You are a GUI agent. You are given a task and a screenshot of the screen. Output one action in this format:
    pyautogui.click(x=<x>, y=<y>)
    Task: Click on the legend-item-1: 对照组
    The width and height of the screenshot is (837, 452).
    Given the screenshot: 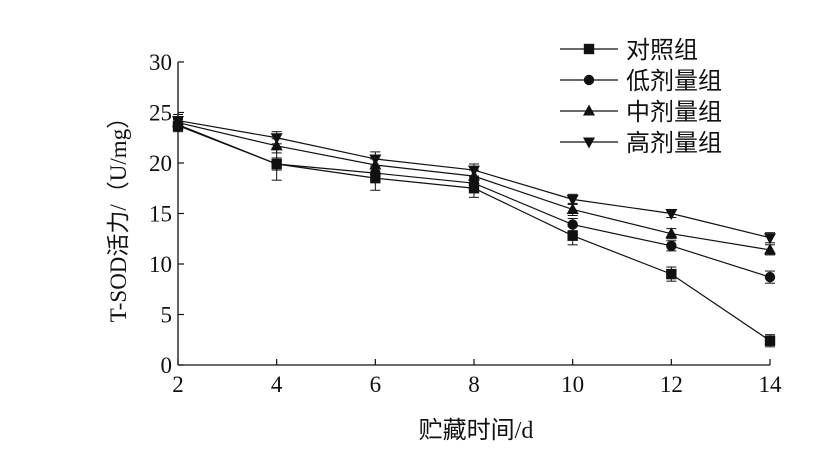 What is the action you would take?
    pyautogui.click(x=629, y=50)
    